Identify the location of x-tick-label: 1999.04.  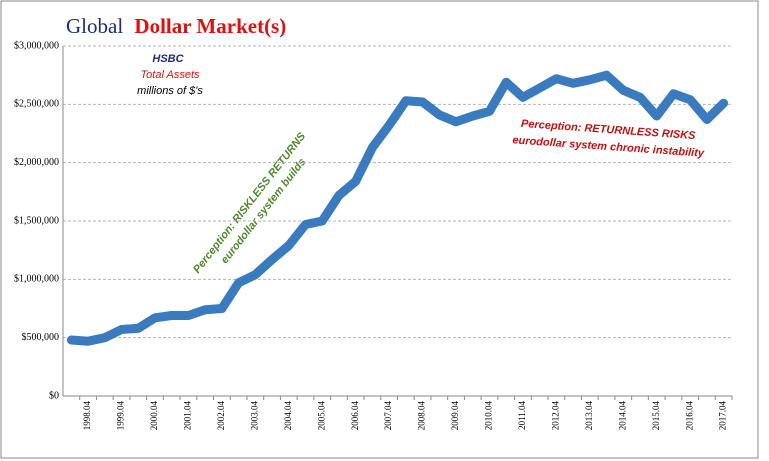
(121, 416).